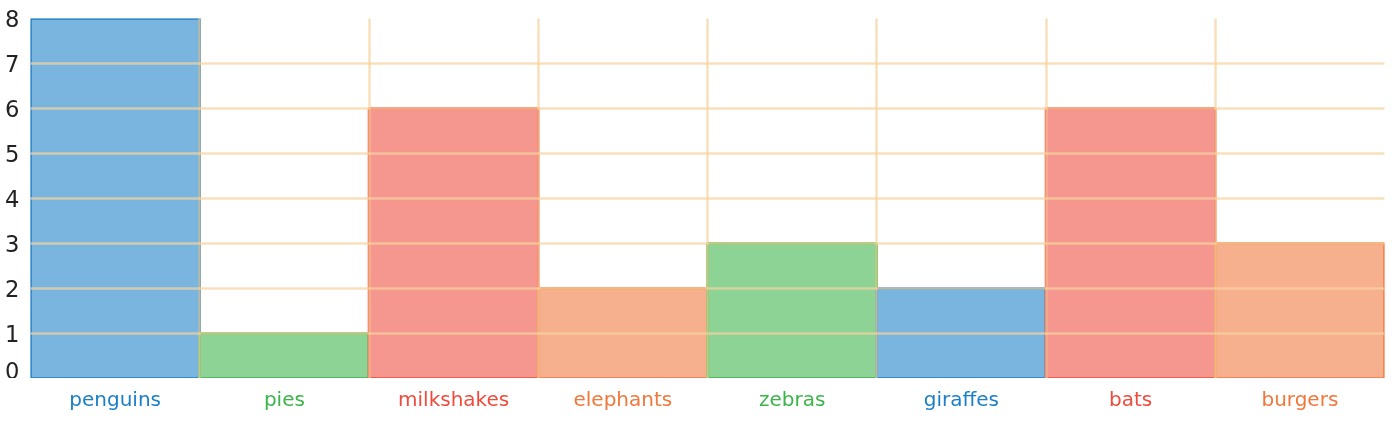  I want to click on x-tick-label: bats, so click(1131, 398).